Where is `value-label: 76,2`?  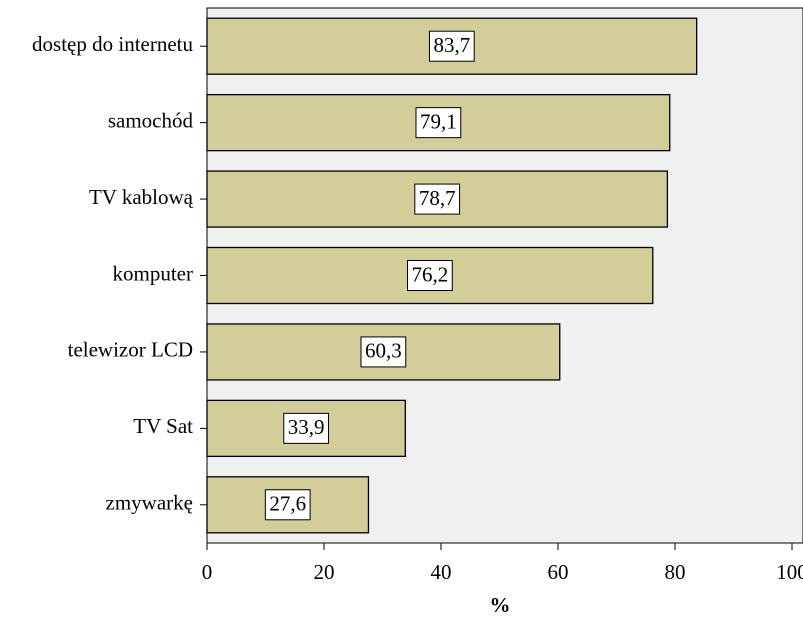 value-label: 76,2 is located at coordinates (430, 274).